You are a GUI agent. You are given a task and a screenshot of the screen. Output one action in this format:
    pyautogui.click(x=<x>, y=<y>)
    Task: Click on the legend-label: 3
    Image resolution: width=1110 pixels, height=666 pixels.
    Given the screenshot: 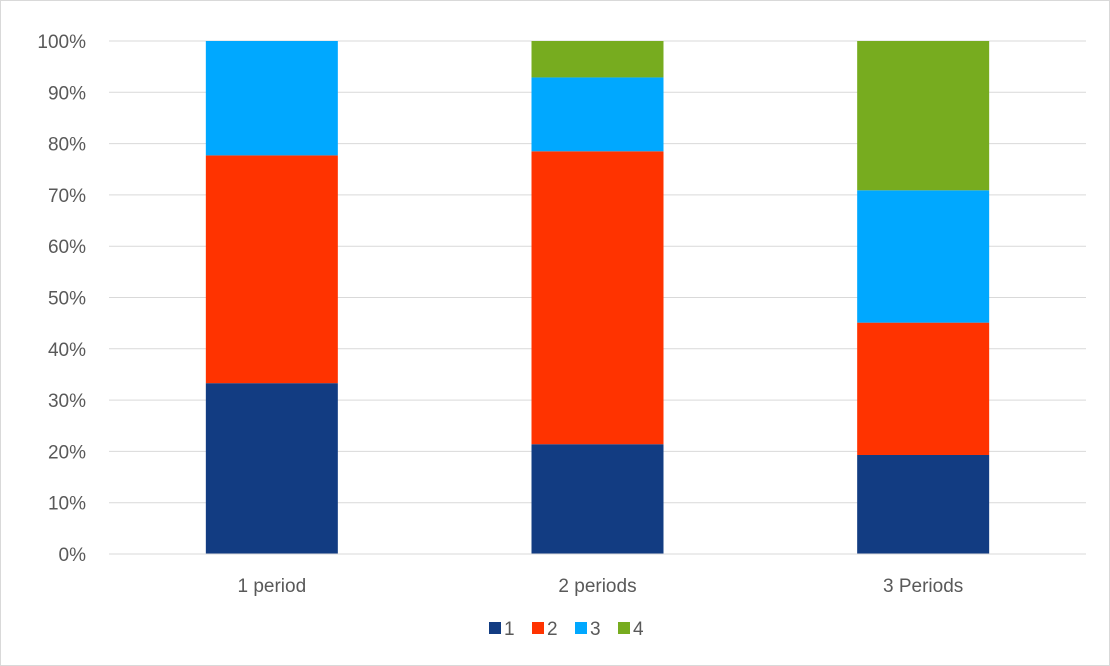 What is the action you would take?
    pyautogui.click(x=595, y=629)
    